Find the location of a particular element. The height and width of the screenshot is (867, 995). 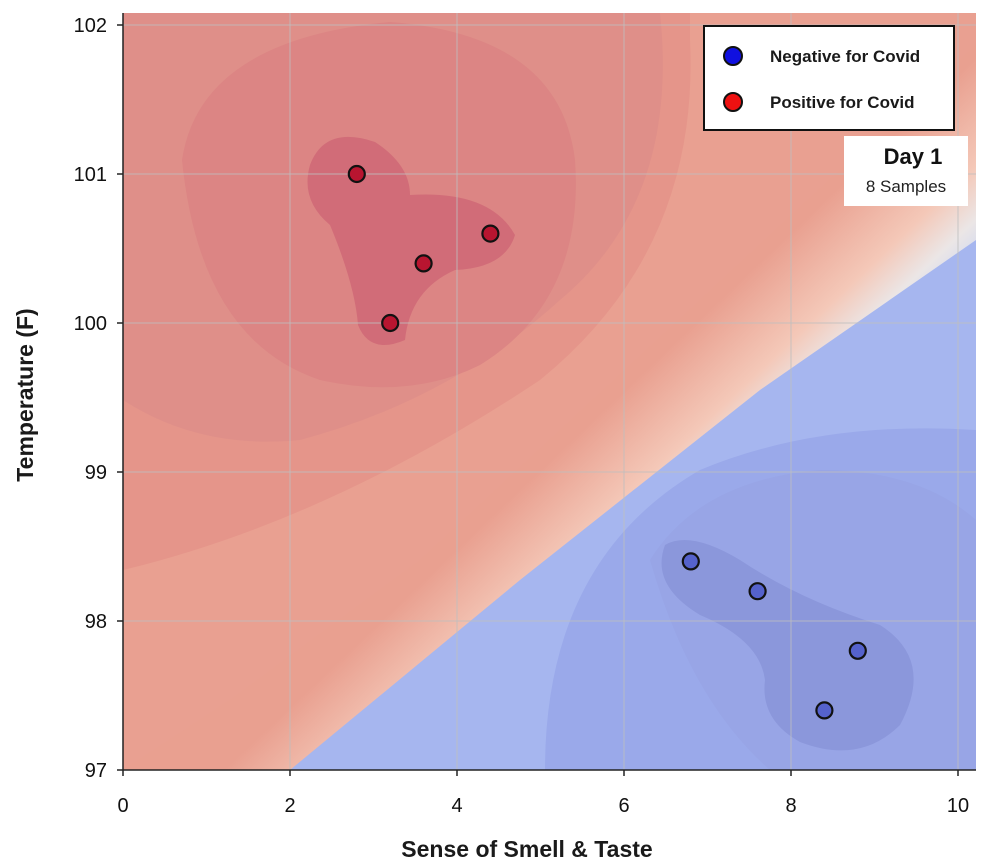

info-box: Day 1 8 Samples is located at coordinates (906, 171).